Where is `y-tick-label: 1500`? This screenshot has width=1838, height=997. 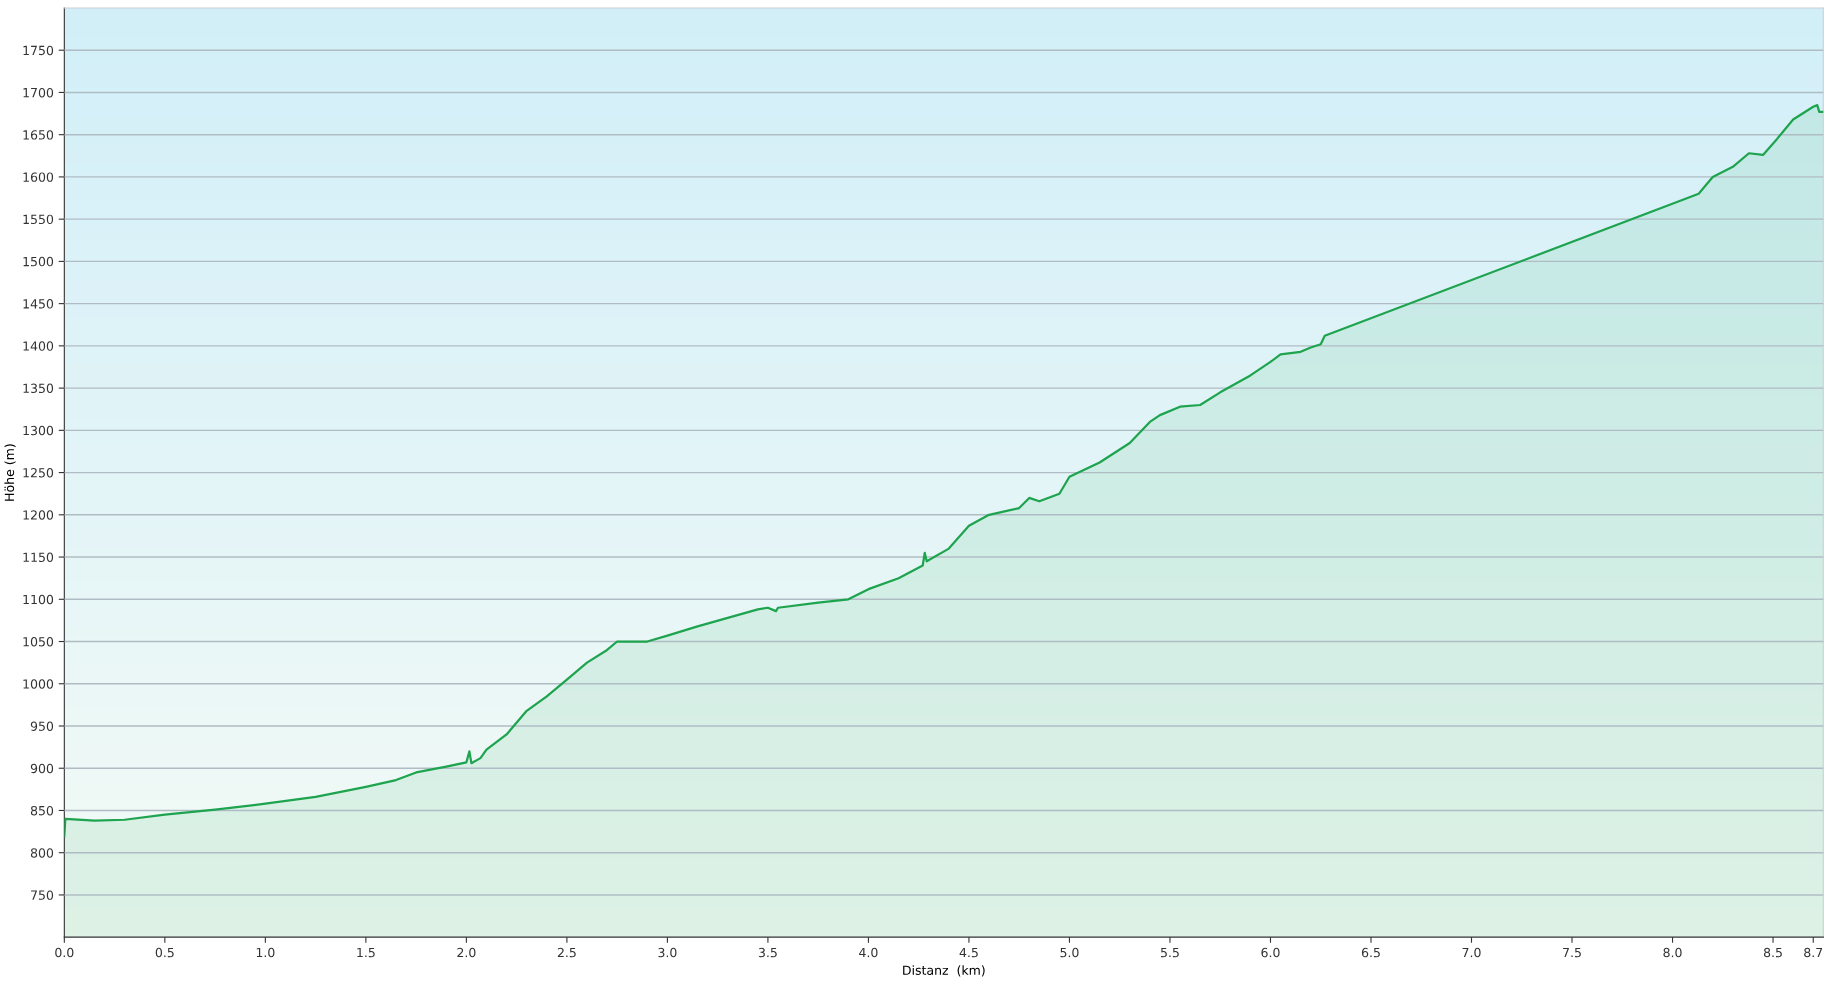
y-tick-label: 1500 is located at coordinates (38, 261).